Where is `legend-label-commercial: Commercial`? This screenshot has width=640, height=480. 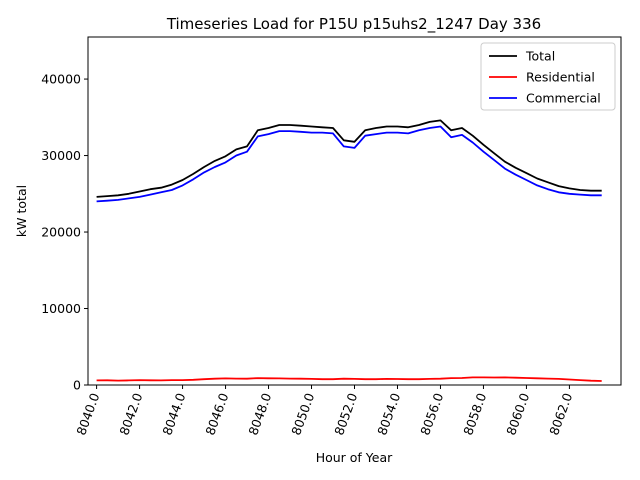
legend-label-commercial: Commercial is located at coordinates (563, 98).